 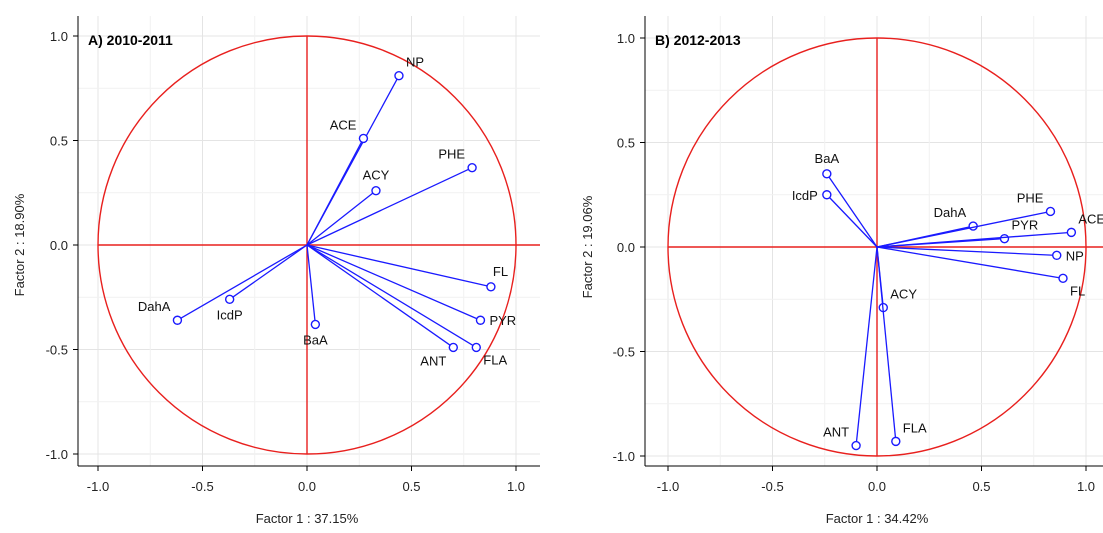 I want to click on panel-a-vector-pyr, so click(x=393, y=282).